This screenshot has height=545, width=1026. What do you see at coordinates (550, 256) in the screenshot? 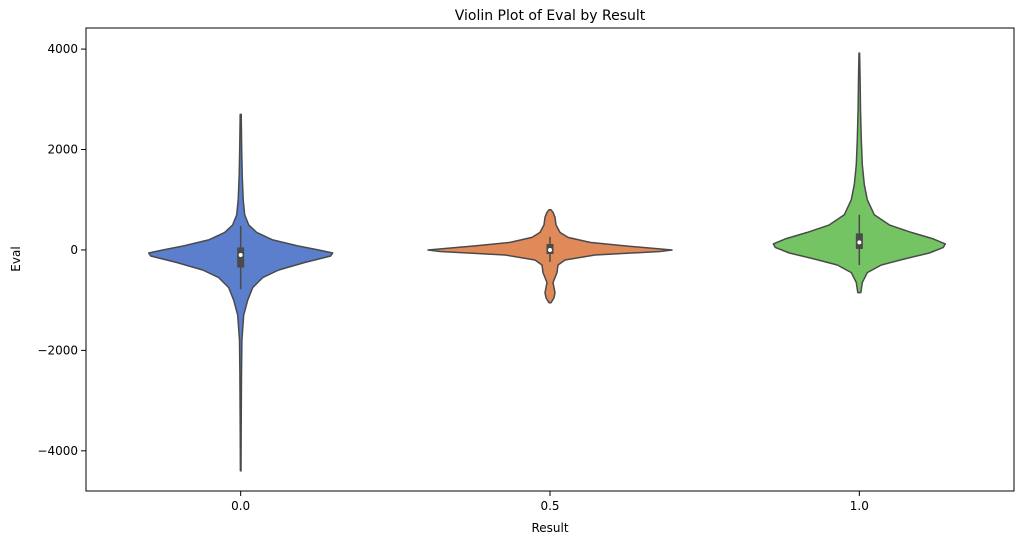
I see `violin-0.5` at bounding box center [550, 256].